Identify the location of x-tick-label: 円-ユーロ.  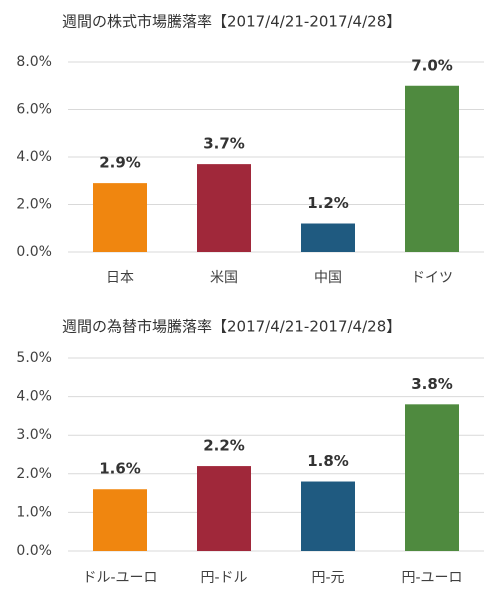
(431, 578).